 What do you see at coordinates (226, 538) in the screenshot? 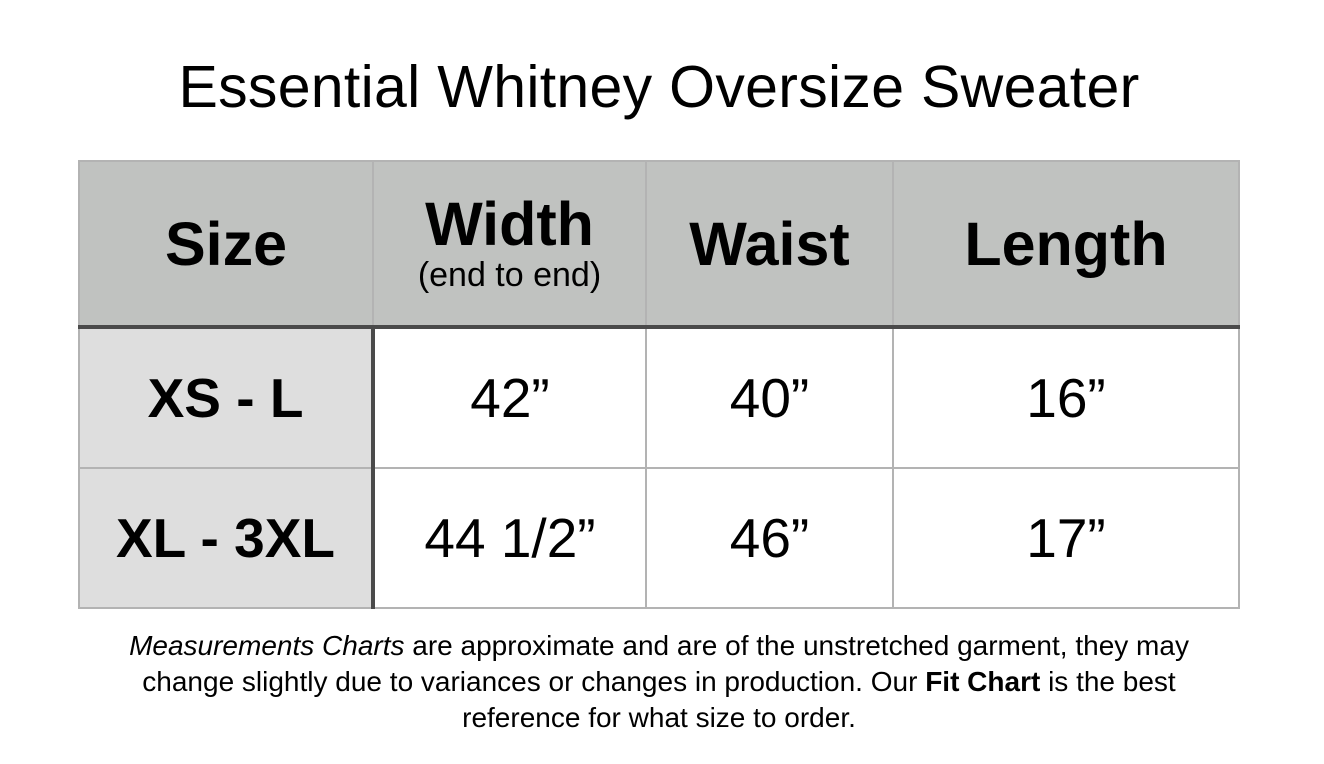
I see `row-size-cell: XL - 3XL` at bounding box center [226, 538].